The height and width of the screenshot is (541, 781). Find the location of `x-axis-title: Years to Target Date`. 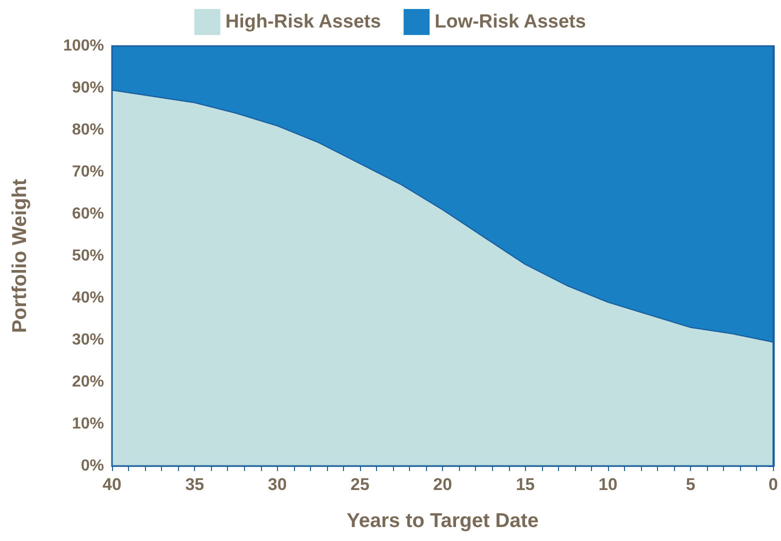

x-axis-title: Years to Target Date is located at coordinates (442, 521).